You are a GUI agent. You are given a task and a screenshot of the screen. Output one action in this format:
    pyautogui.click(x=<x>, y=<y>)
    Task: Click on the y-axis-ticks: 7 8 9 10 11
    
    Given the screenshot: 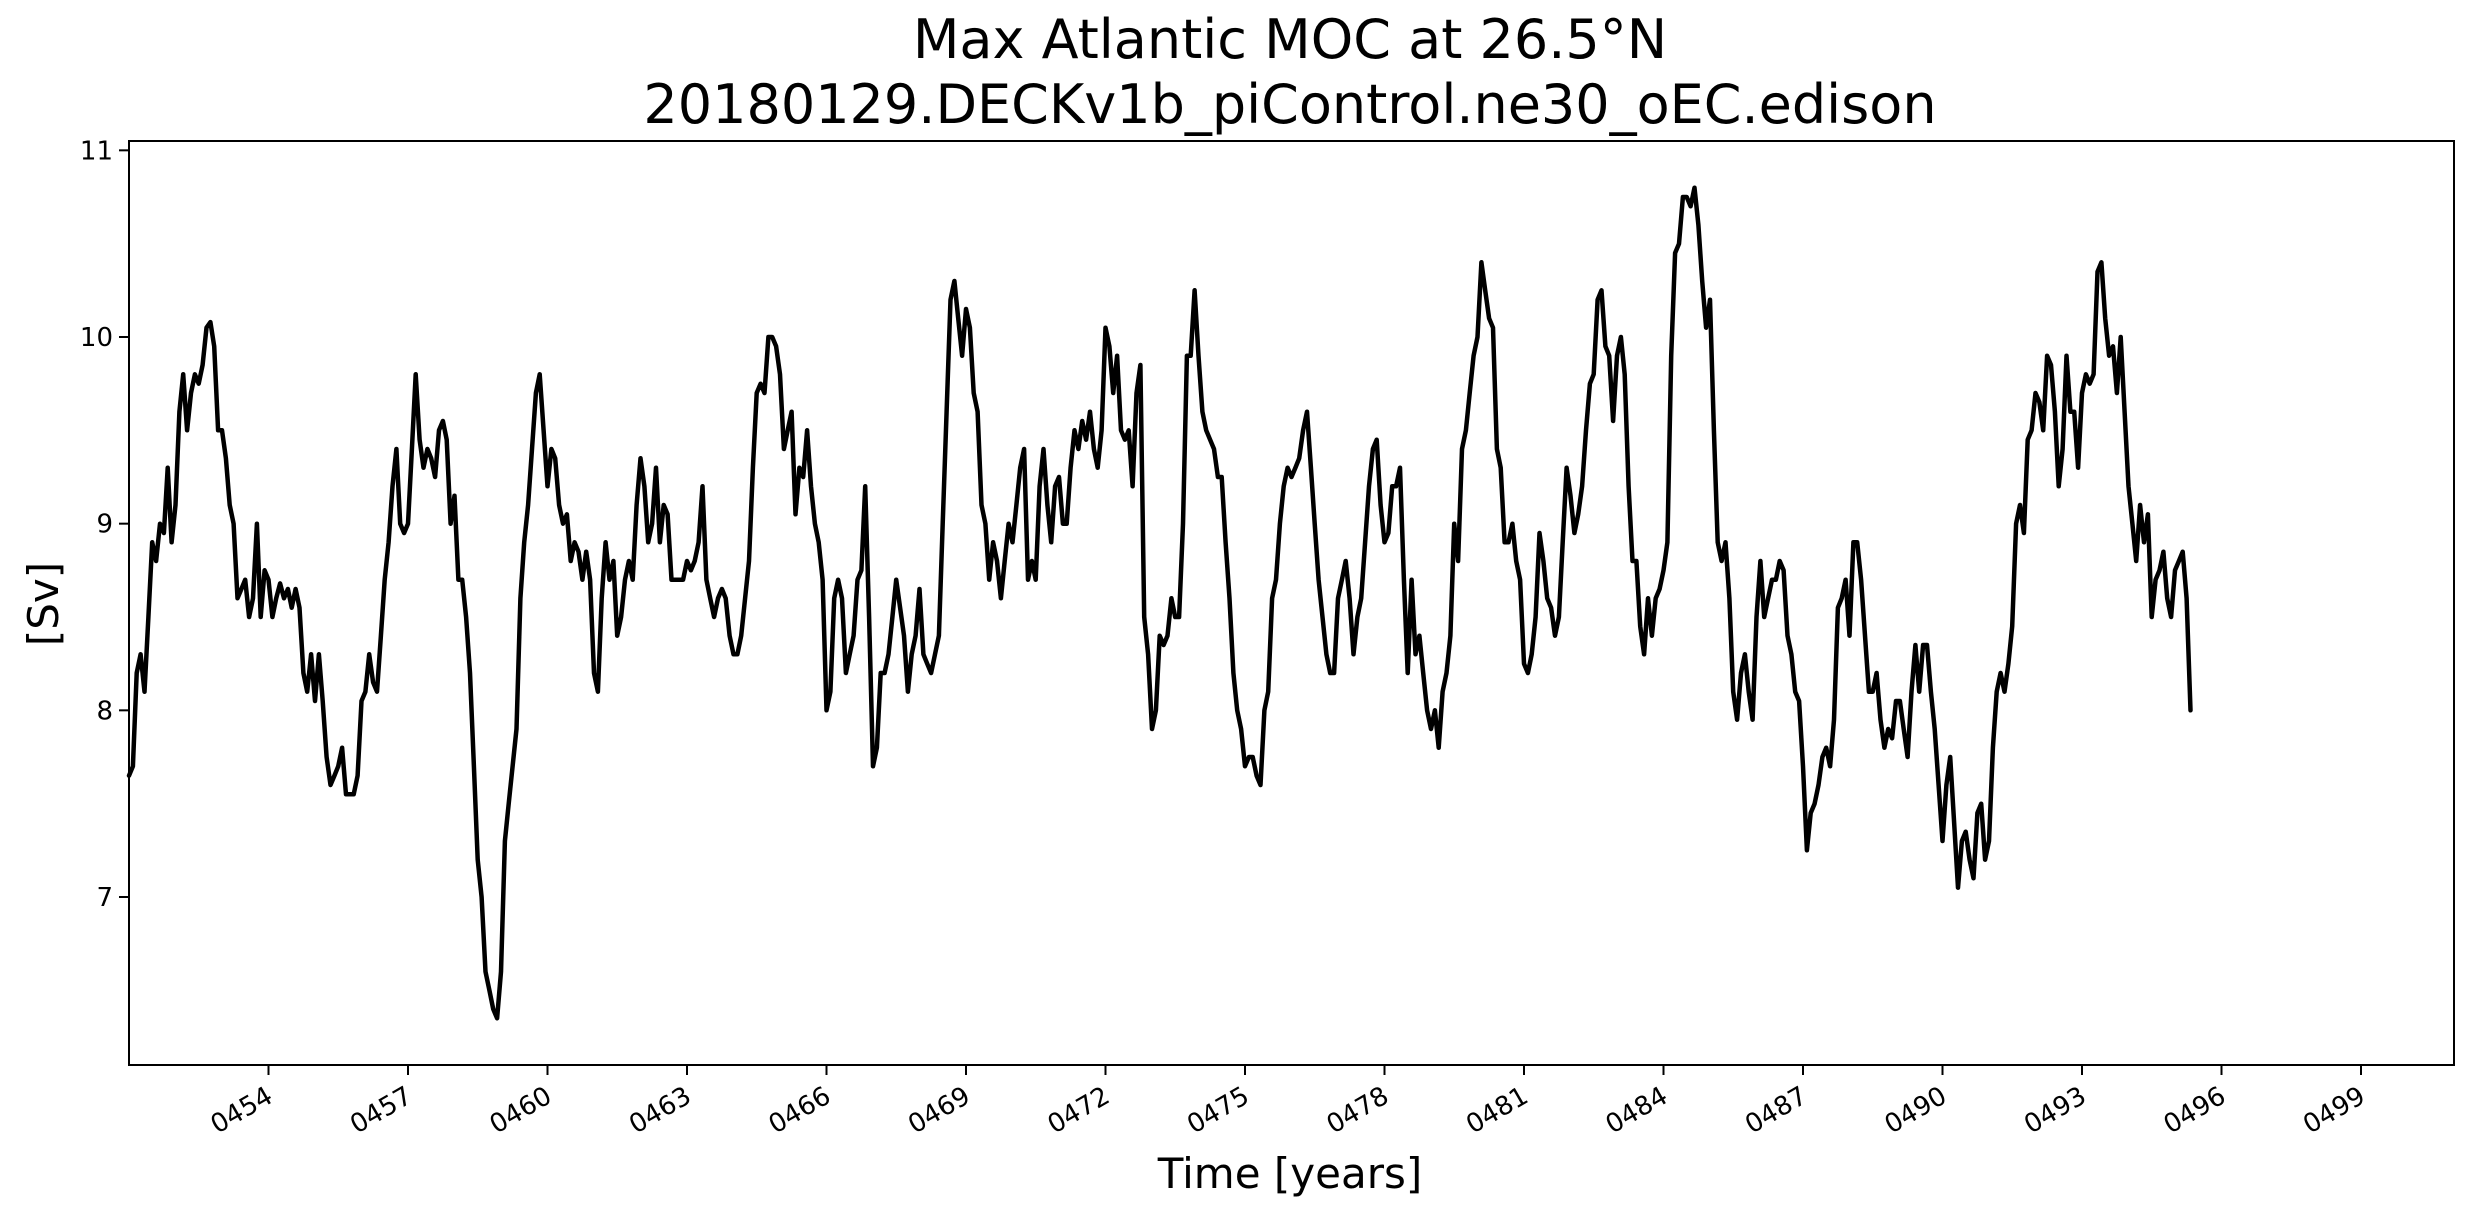 What is the action you would take?
    pyautogui.click(x=104, y=524)
    